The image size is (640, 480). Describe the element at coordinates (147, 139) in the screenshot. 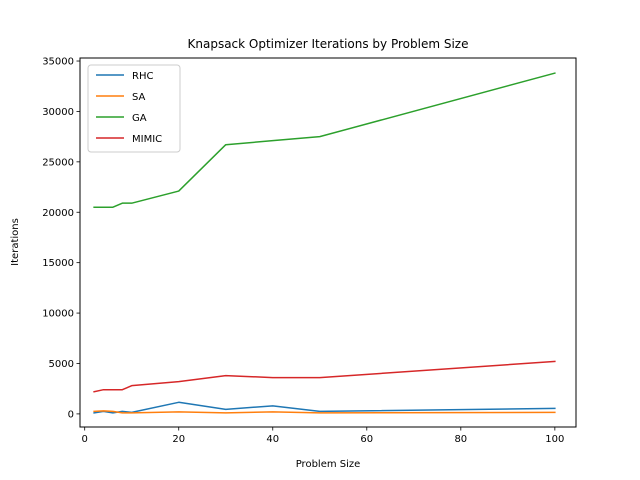

I see `legend-label-mimic: MIMIC` at that location.